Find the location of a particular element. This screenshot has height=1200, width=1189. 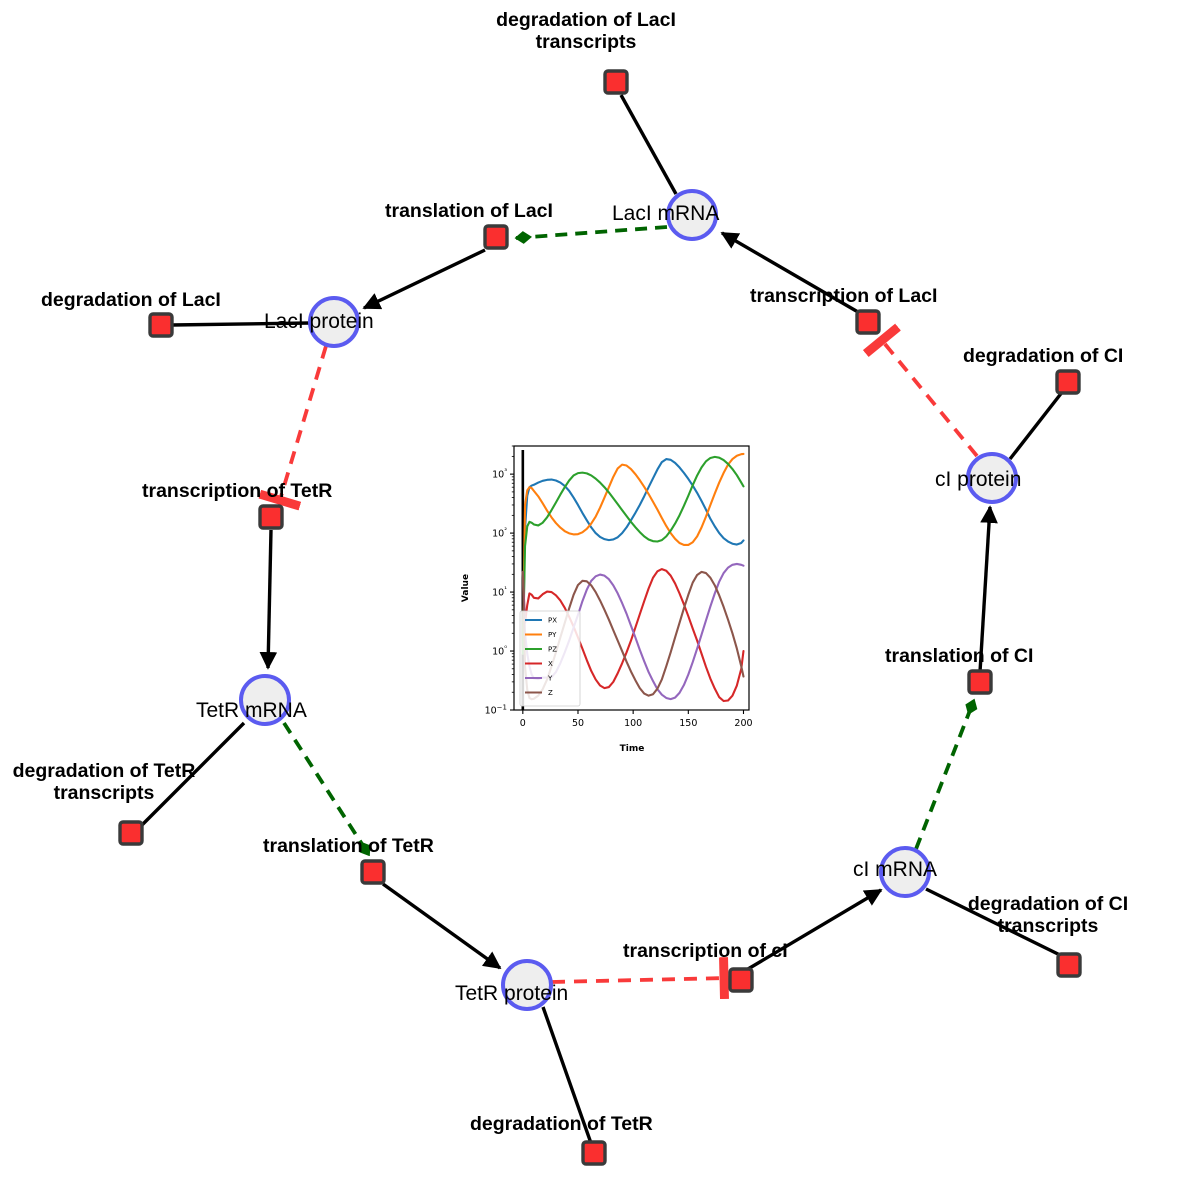

chart-legend-label-x: X is located at coordinates (550, 664).